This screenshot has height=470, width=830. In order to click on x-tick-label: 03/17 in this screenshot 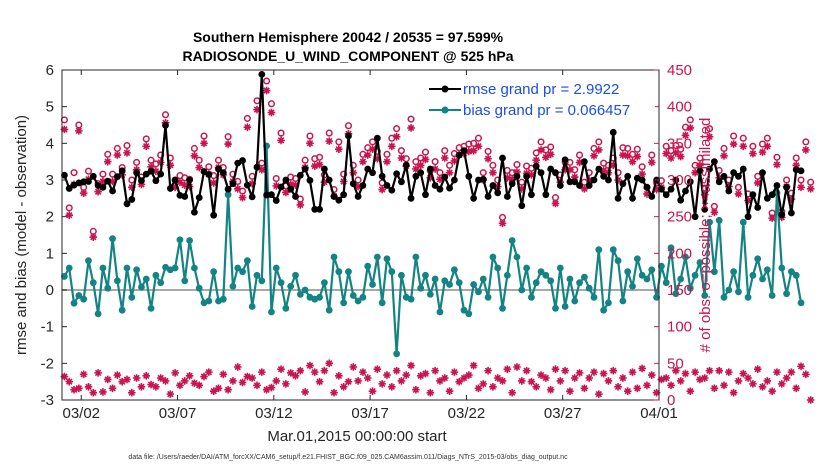, I will do `click(370, 413)`.